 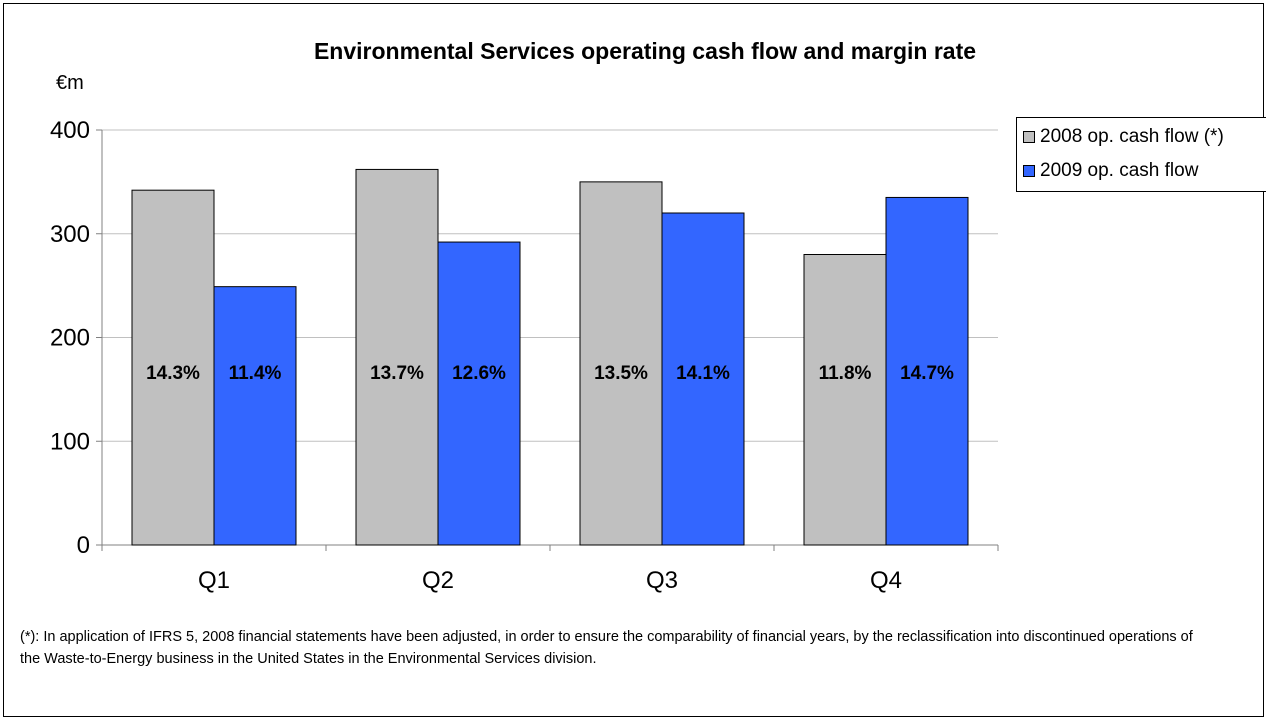 I want to click on y-tick-label: 100, so click(x=70, y=441).